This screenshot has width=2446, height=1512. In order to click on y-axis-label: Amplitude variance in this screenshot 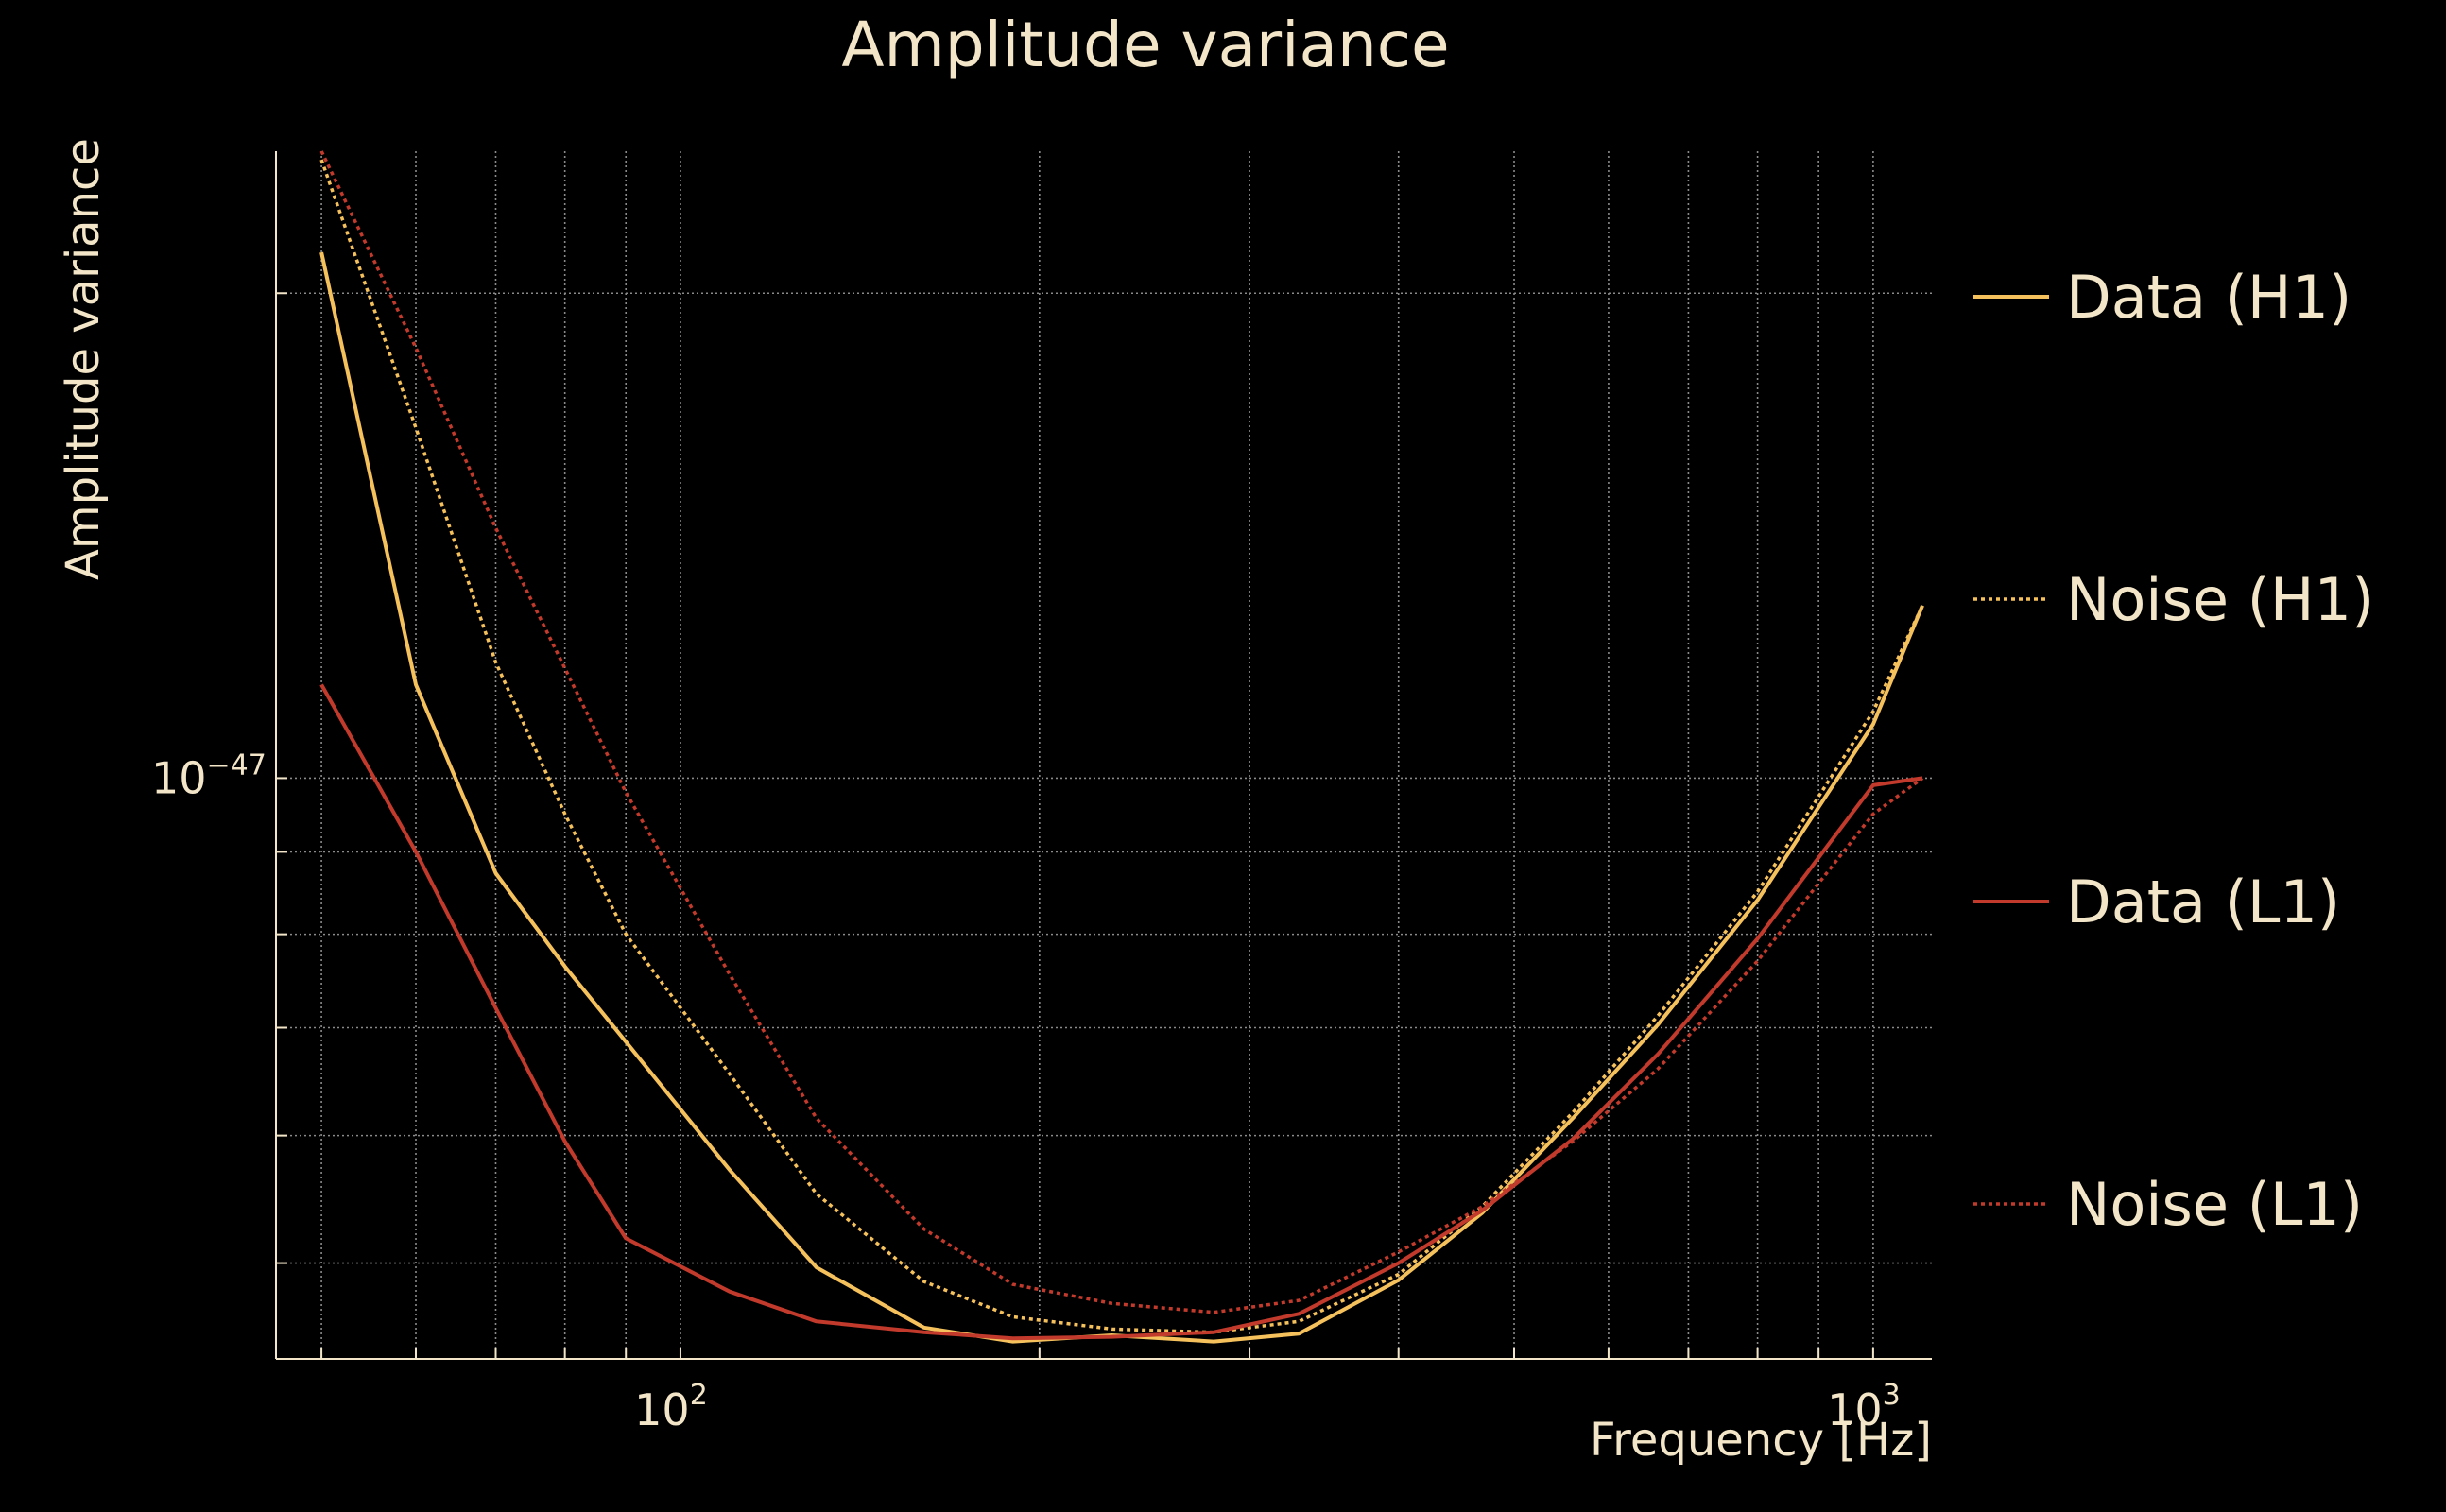, I will do `click(83, 359)`.